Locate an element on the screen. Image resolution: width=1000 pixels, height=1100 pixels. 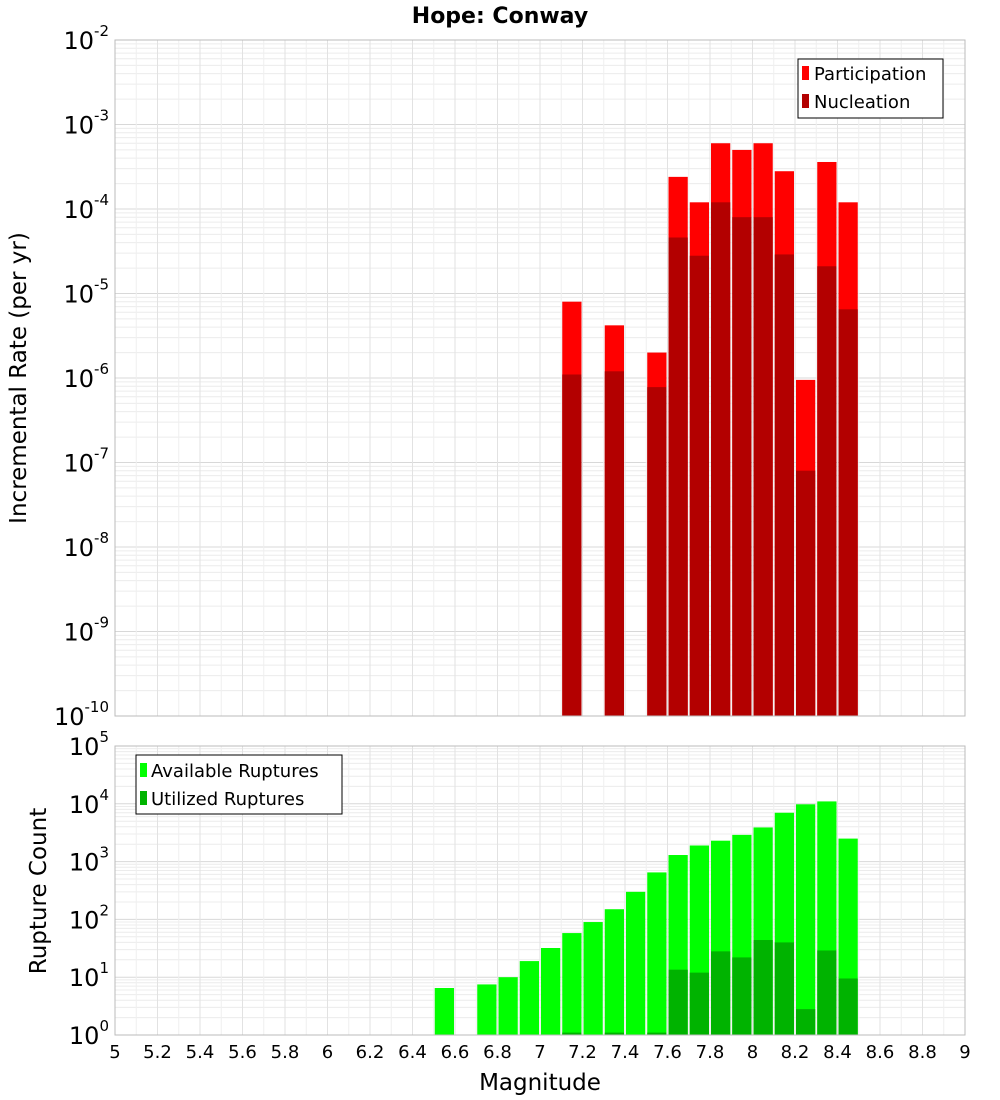
x-axis-title: Magnitude is located at coordinates (540, 1083).